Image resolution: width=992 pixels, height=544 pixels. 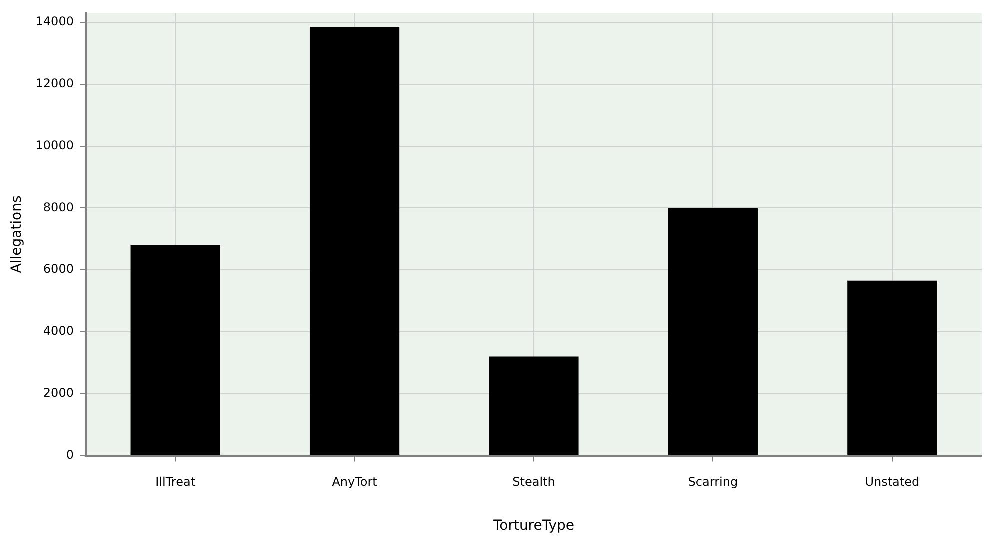 I want to click on x-tick-label: Scarring, so click(x=713, y=482).